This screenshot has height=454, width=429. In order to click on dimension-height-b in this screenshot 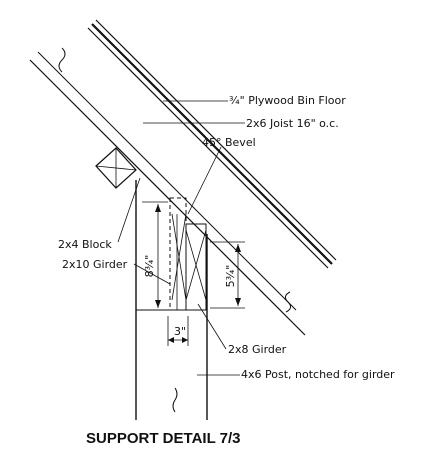, I will do `click(227, 275)`.